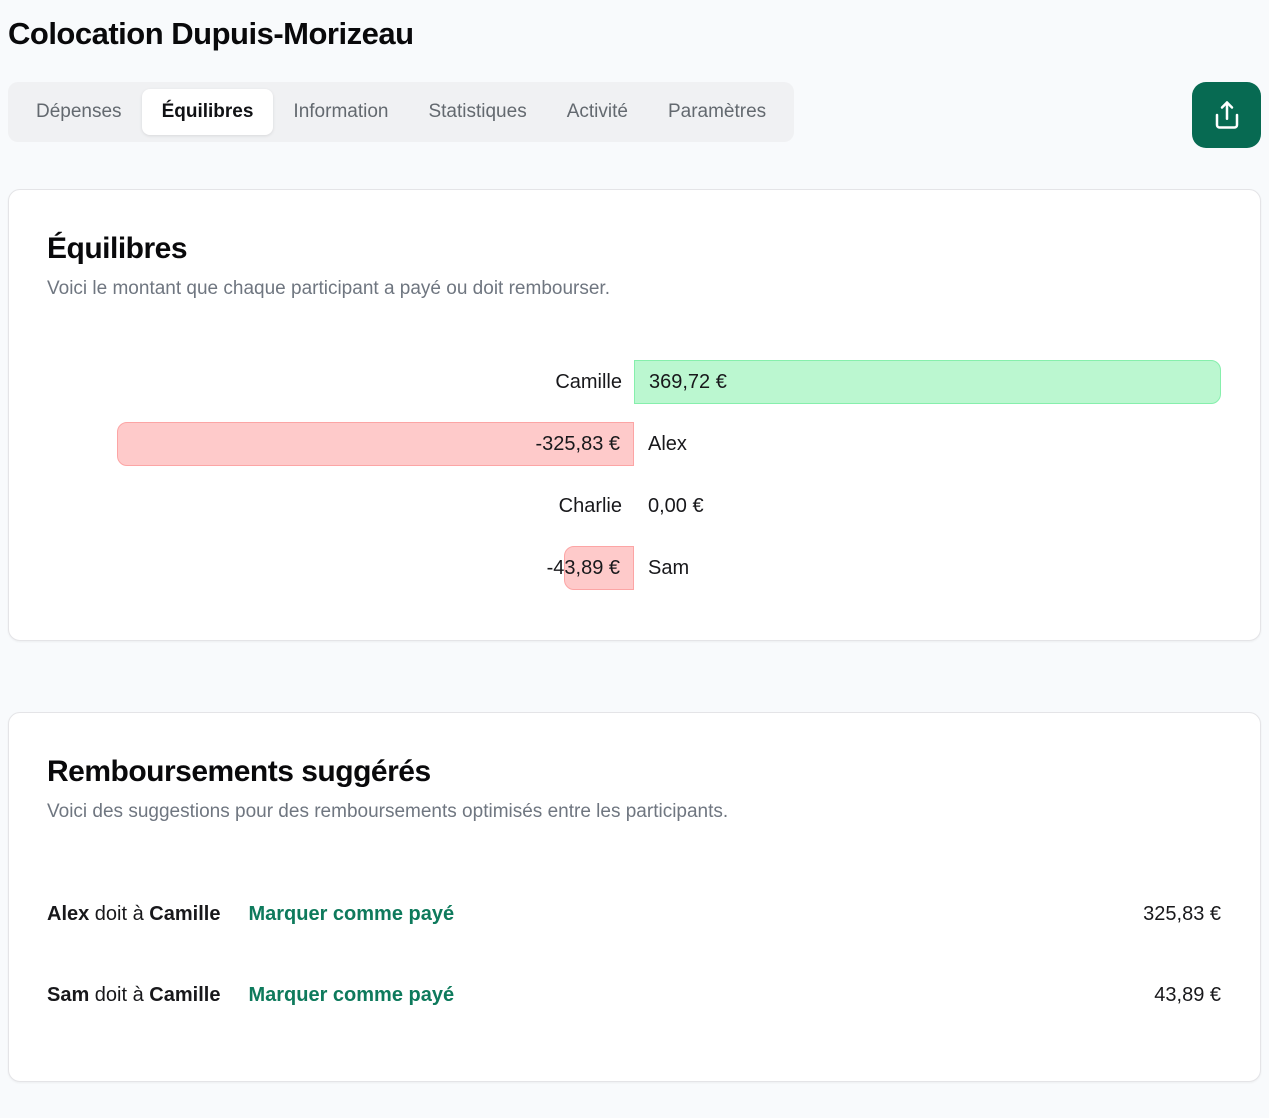  Describe the element at coordinates (927, 506) in the screenshot. I see `balance-row-right-cell: 0,00 €` at that location.